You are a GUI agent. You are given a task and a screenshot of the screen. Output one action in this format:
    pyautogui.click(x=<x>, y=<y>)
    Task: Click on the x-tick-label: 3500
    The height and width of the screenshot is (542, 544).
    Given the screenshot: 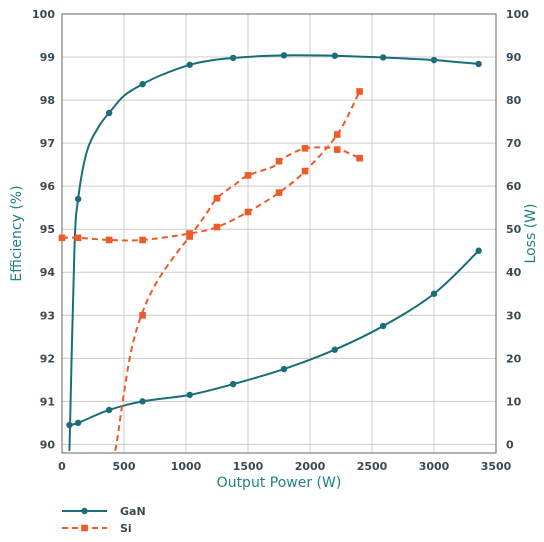 What is the action you would take?
    pyautogui.click(x=496, y=466)
    